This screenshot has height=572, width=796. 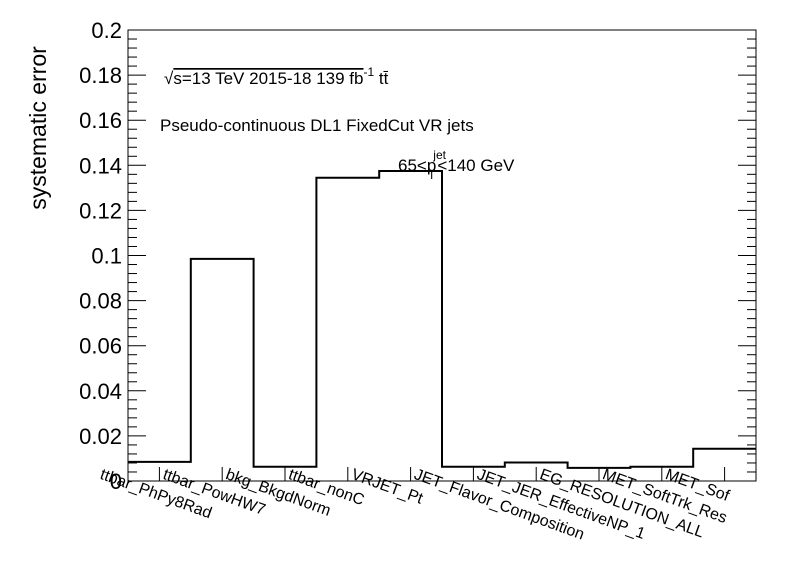 What do you see at coordinates (100, 120) in the screenshot?
I see `y-tick-label: 0.16` at bounding box center [100, 120].